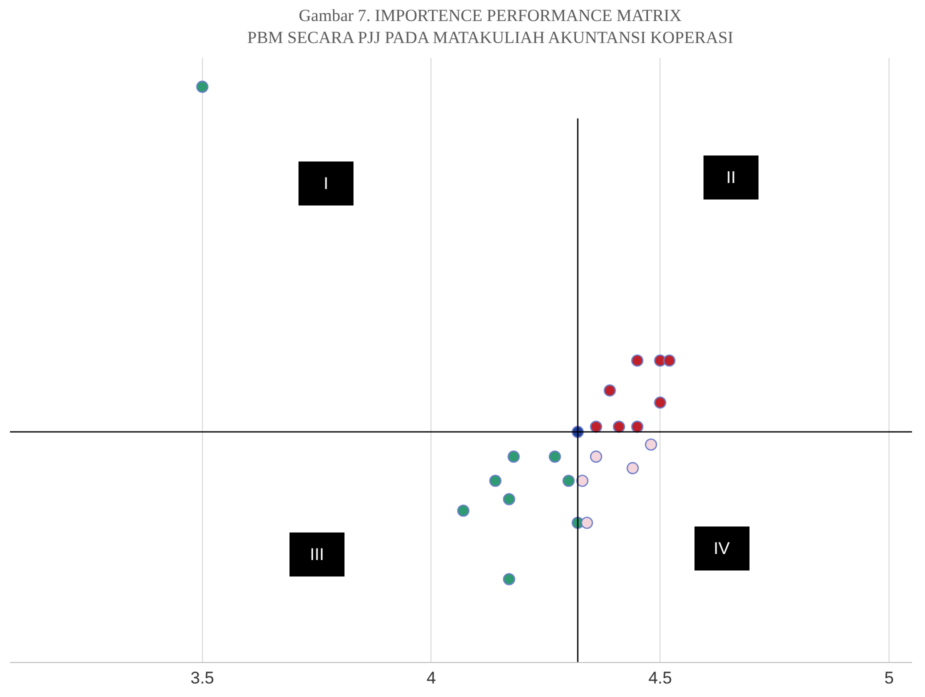 The width and height of the screenshot is (925, 697). What do you see at coordinates (317, 554) in the screenshot?
I see `annotation: III` at bounding box center [317, 554].